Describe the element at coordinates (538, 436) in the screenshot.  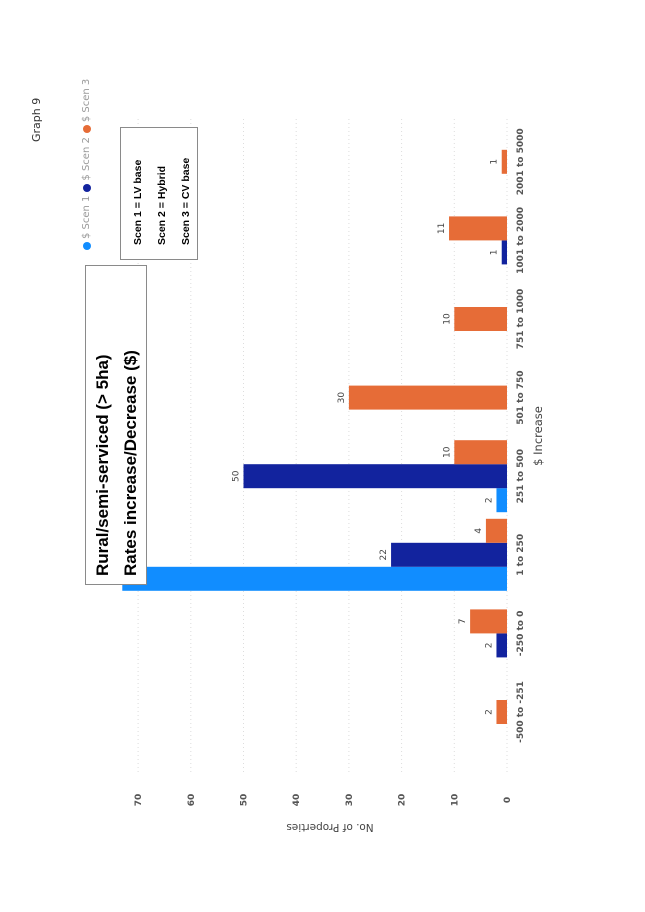
I see `x-axis-title: $ Increase` at that location.